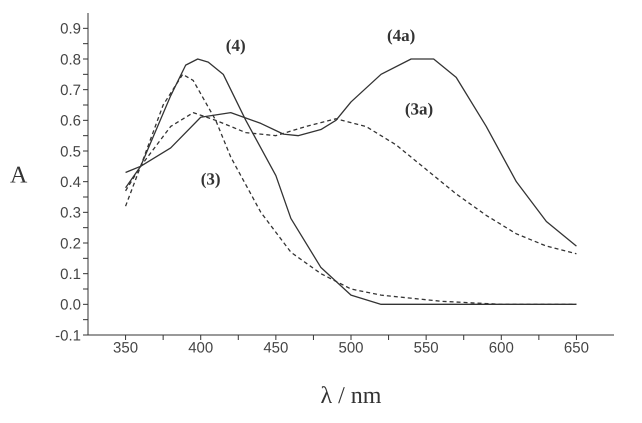 The image size is (642, 423). What do you see at coordinates (351, 348) in the screenshot?
I see `x-tick-label: 500` at bounding box center [351, 348].